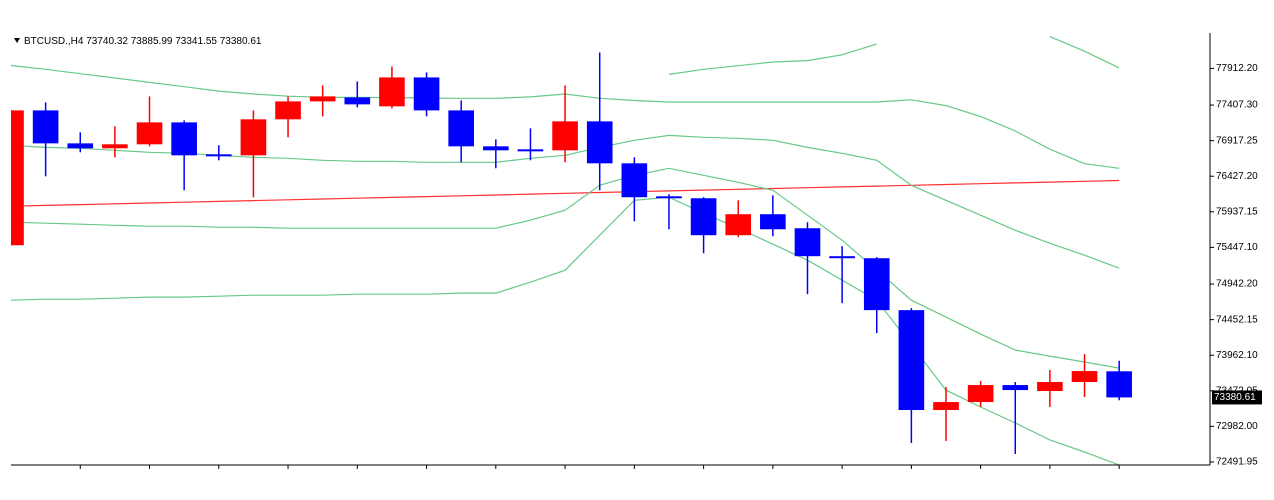  I want to click on header-low: 73341.55, so click(196, 41).